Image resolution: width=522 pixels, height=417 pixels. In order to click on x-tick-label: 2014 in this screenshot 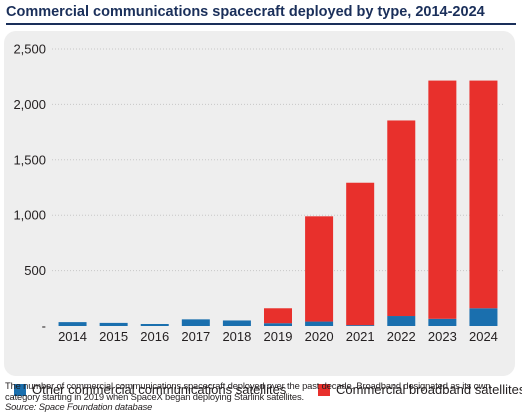, I will do `click(72, 336)`.